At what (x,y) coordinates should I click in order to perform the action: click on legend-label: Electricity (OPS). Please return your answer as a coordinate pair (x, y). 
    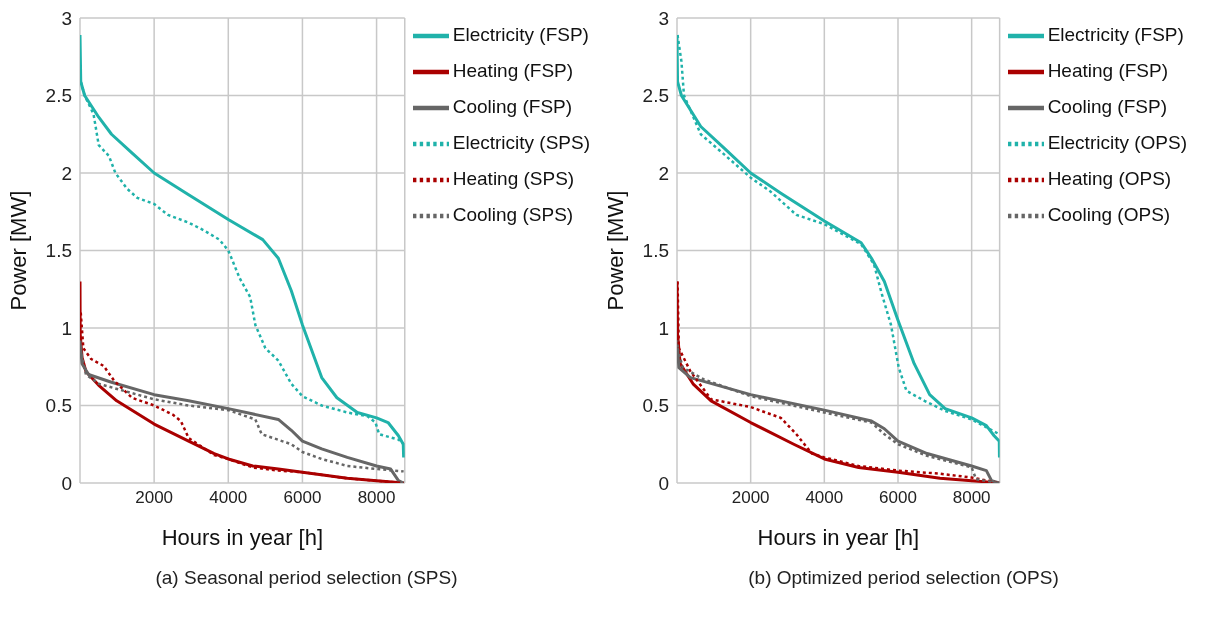
    Looking at the image, I should click on (1117, 143).